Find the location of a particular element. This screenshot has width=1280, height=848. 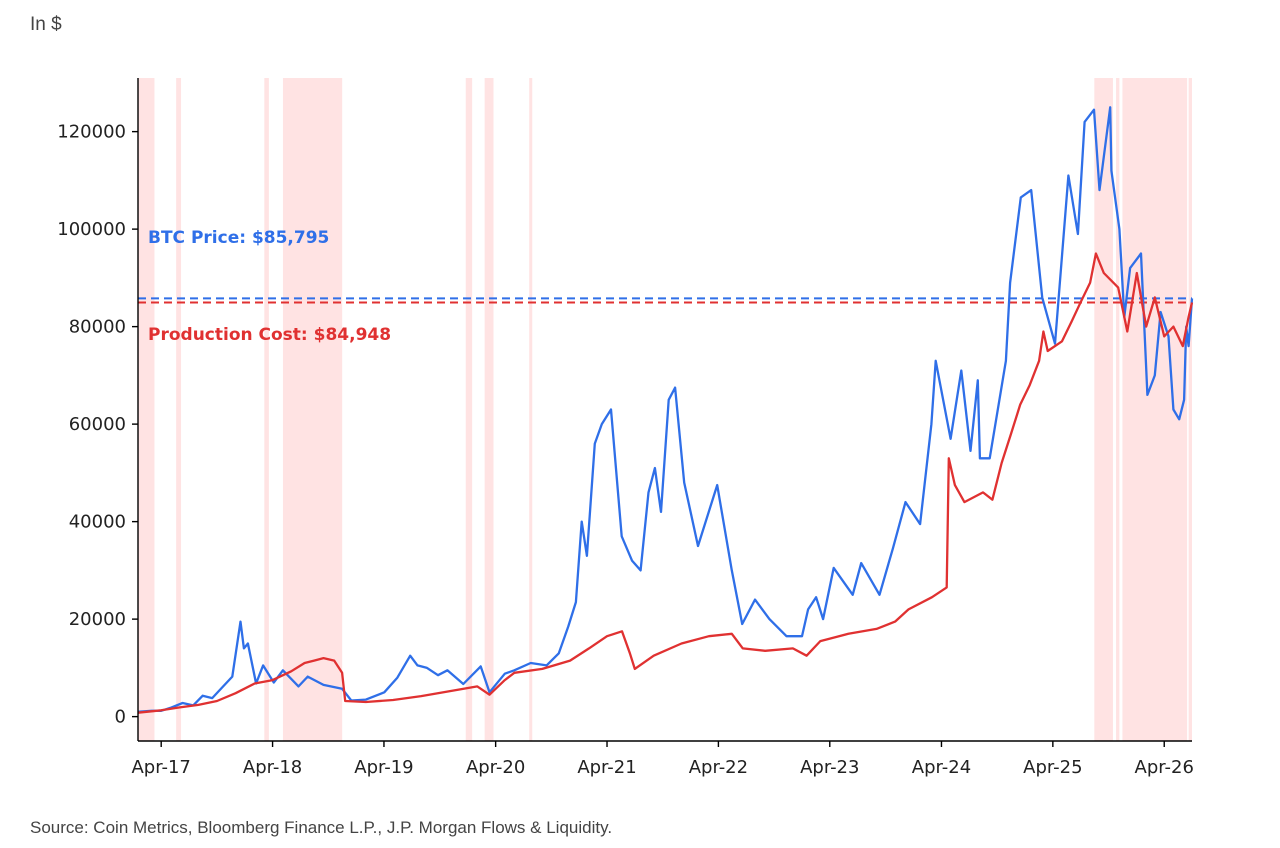

x-tick-label: Apr-25 is located at coordinates (1052, 767).